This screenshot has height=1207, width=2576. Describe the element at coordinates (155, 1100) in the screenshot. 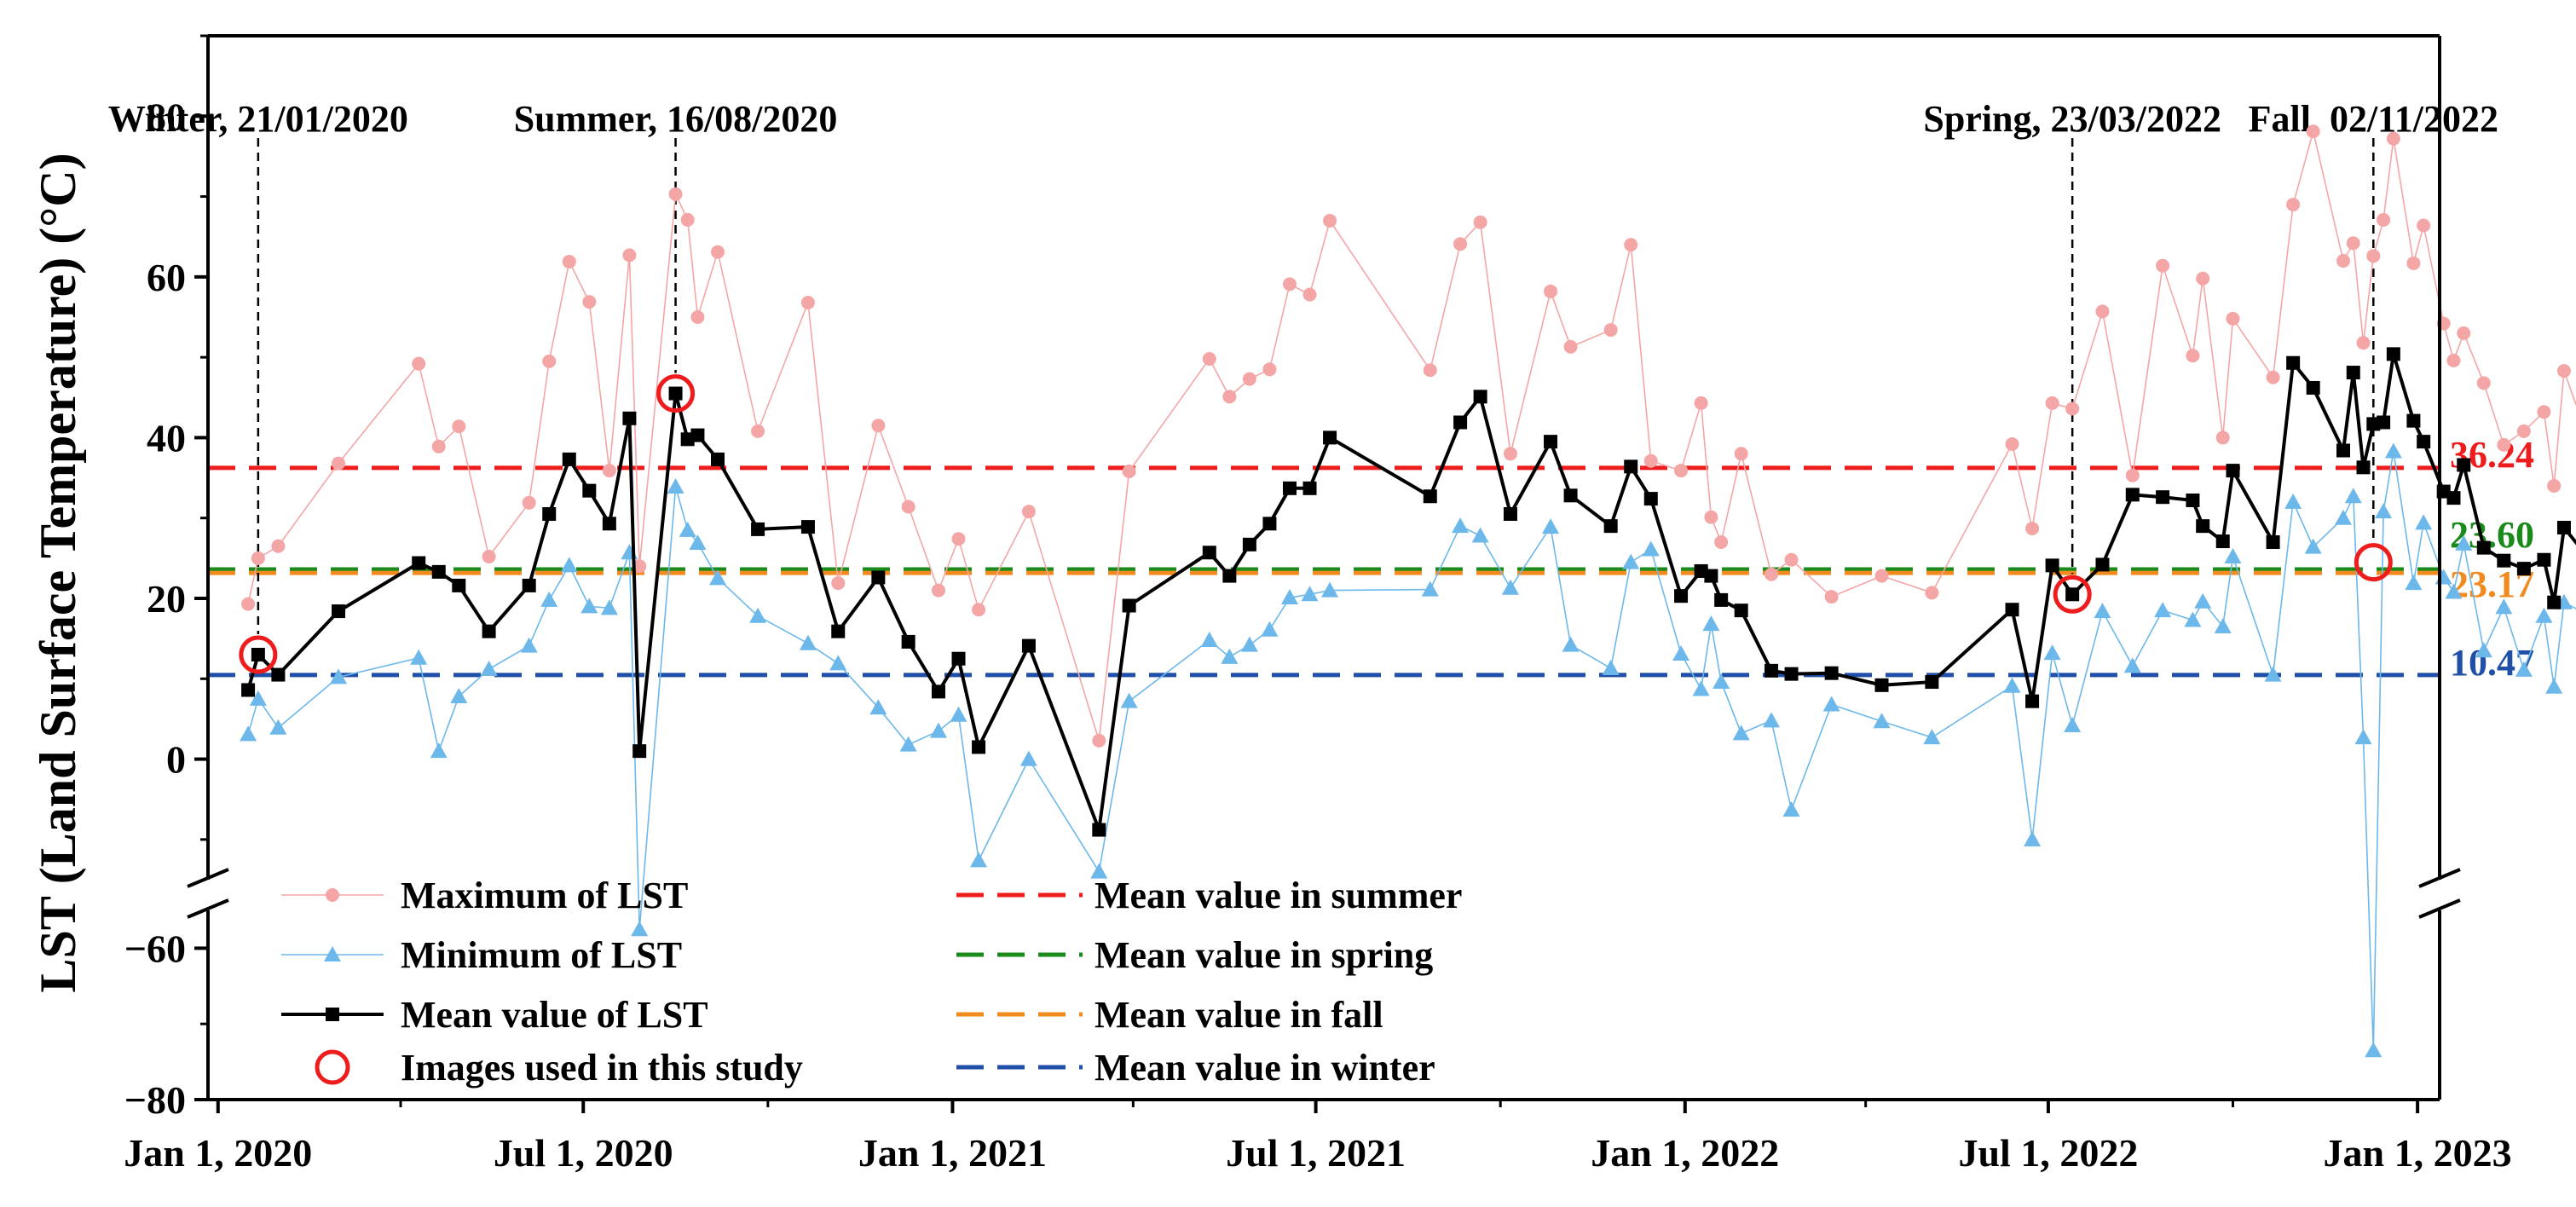

I see `y-tick-label: −80` at that location.